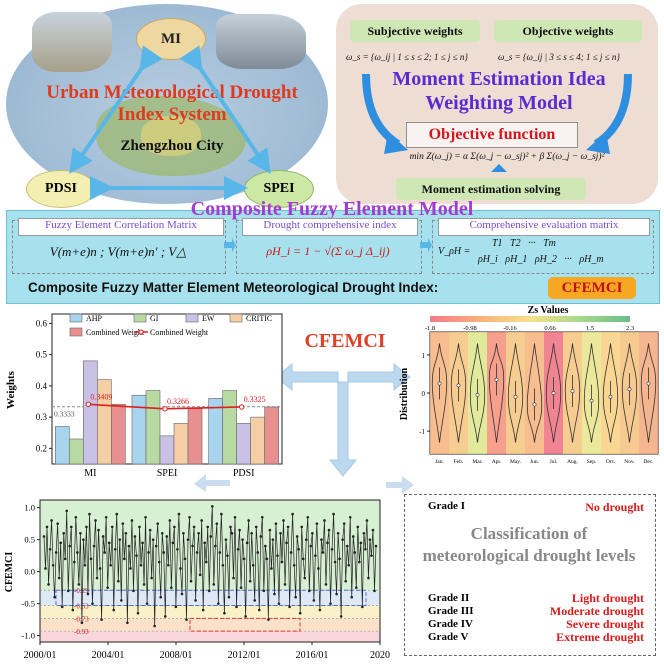 This screenshot has height=664, width=664. What do you see at coordinates (396, 143) in the screenshot?
I see `left-curve-arrowhead` at bounding box center [396, 143].